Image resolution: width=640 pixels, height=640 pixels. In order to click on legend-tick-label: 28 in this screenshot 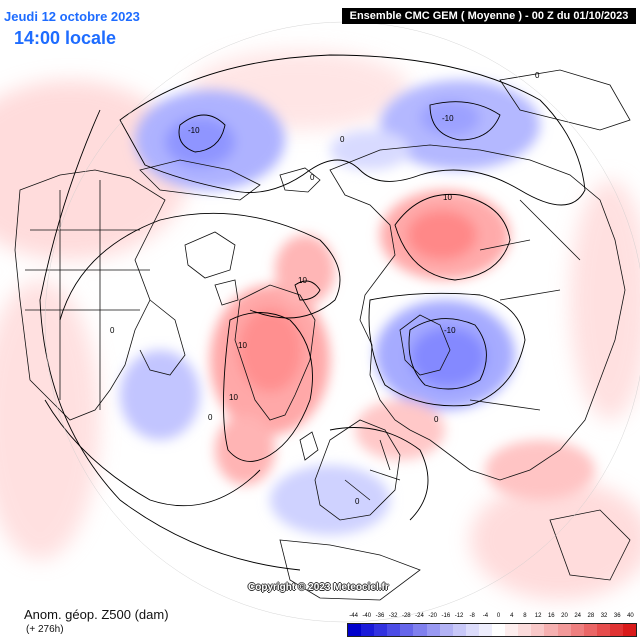, I will do `click(591, 616)`.